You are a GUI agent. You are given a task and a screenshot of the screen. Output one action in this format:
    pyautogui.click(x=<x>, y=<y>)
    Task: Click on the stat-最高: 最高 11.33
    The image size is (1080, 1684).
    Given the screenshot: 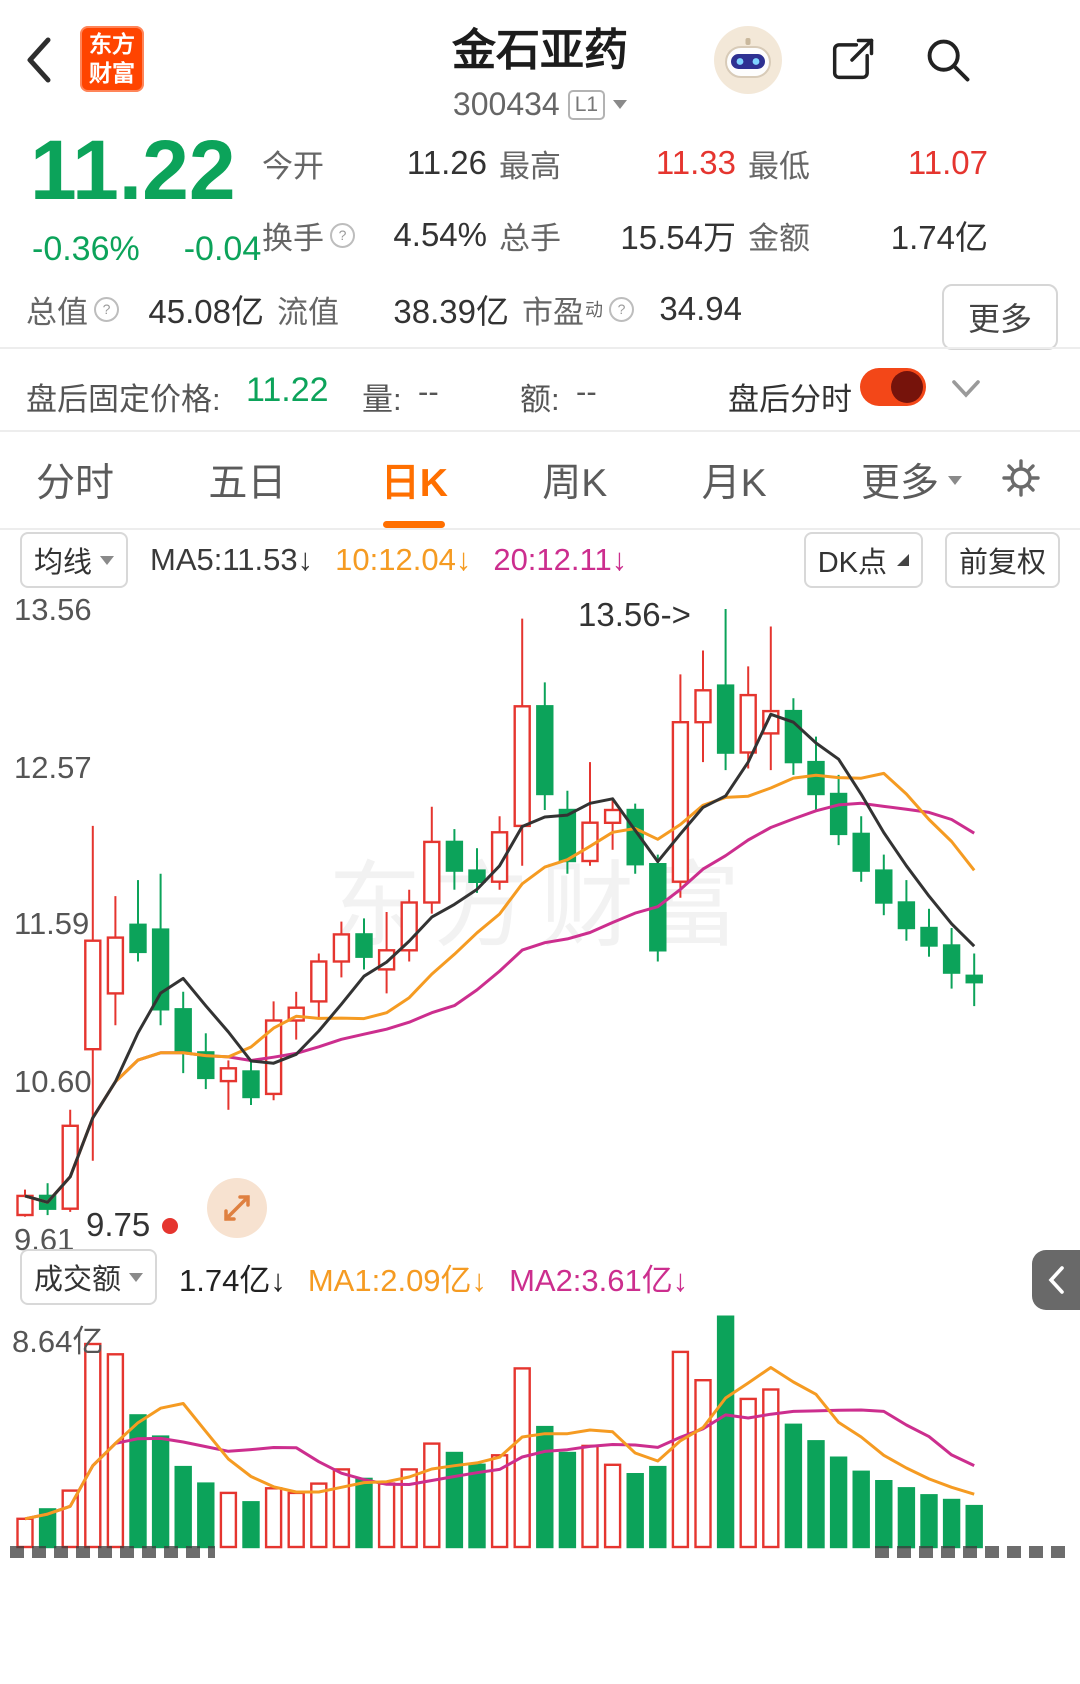 What is the action you would take?
    pyautogui.click(x=617, y=163)
    